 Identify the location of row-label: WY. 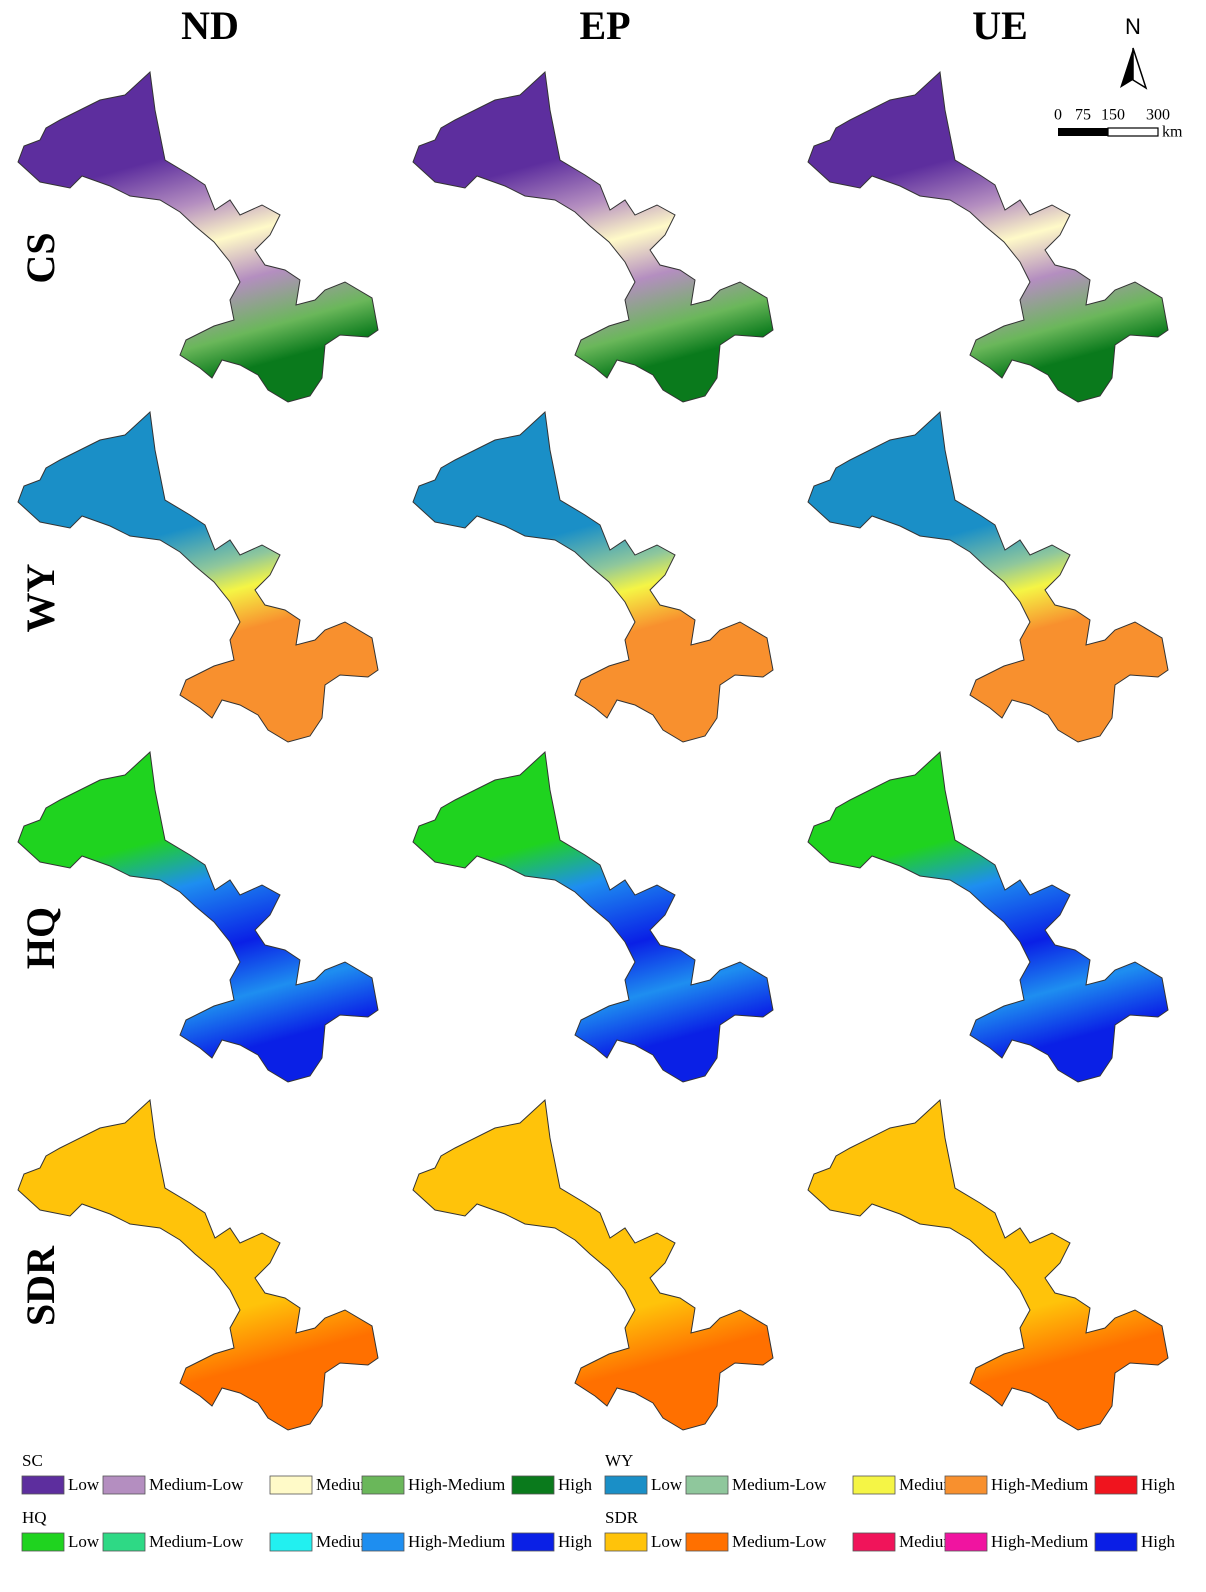
(40, 597).